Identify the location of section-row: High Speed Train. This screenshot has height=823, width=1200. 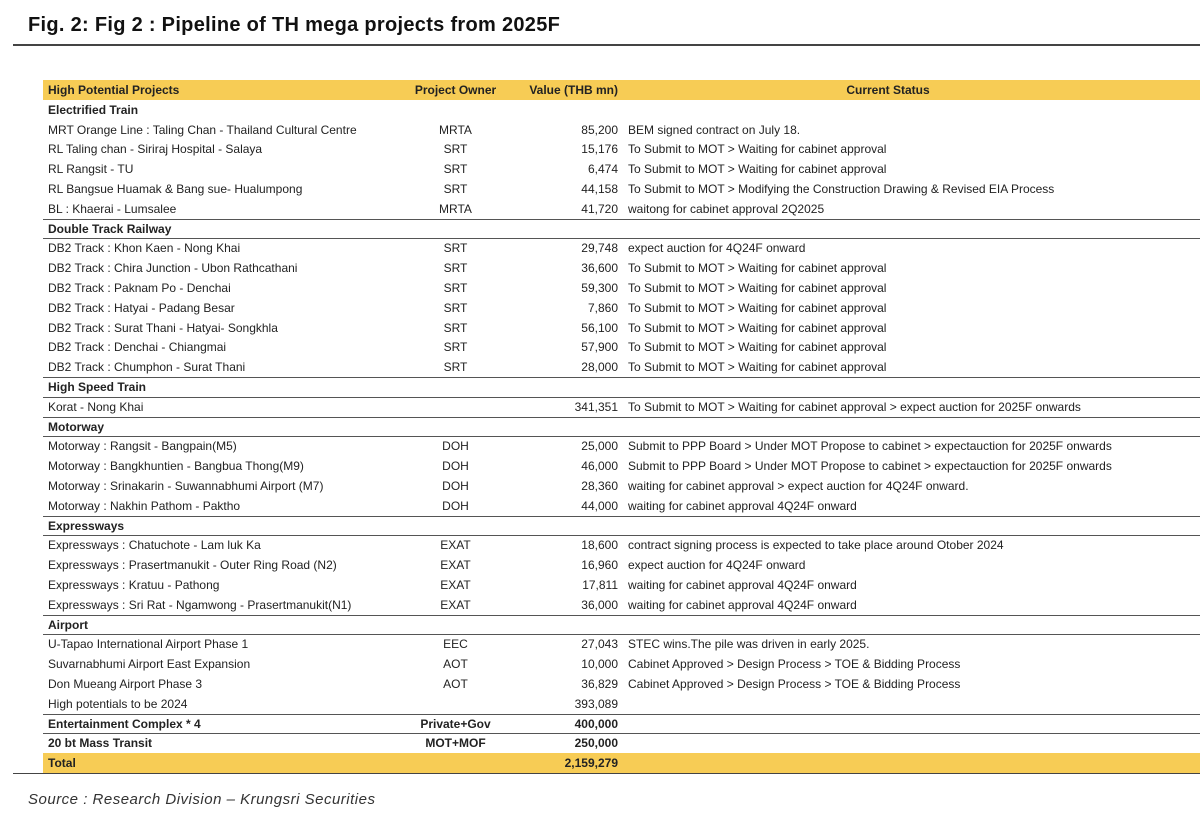
(621, 387).